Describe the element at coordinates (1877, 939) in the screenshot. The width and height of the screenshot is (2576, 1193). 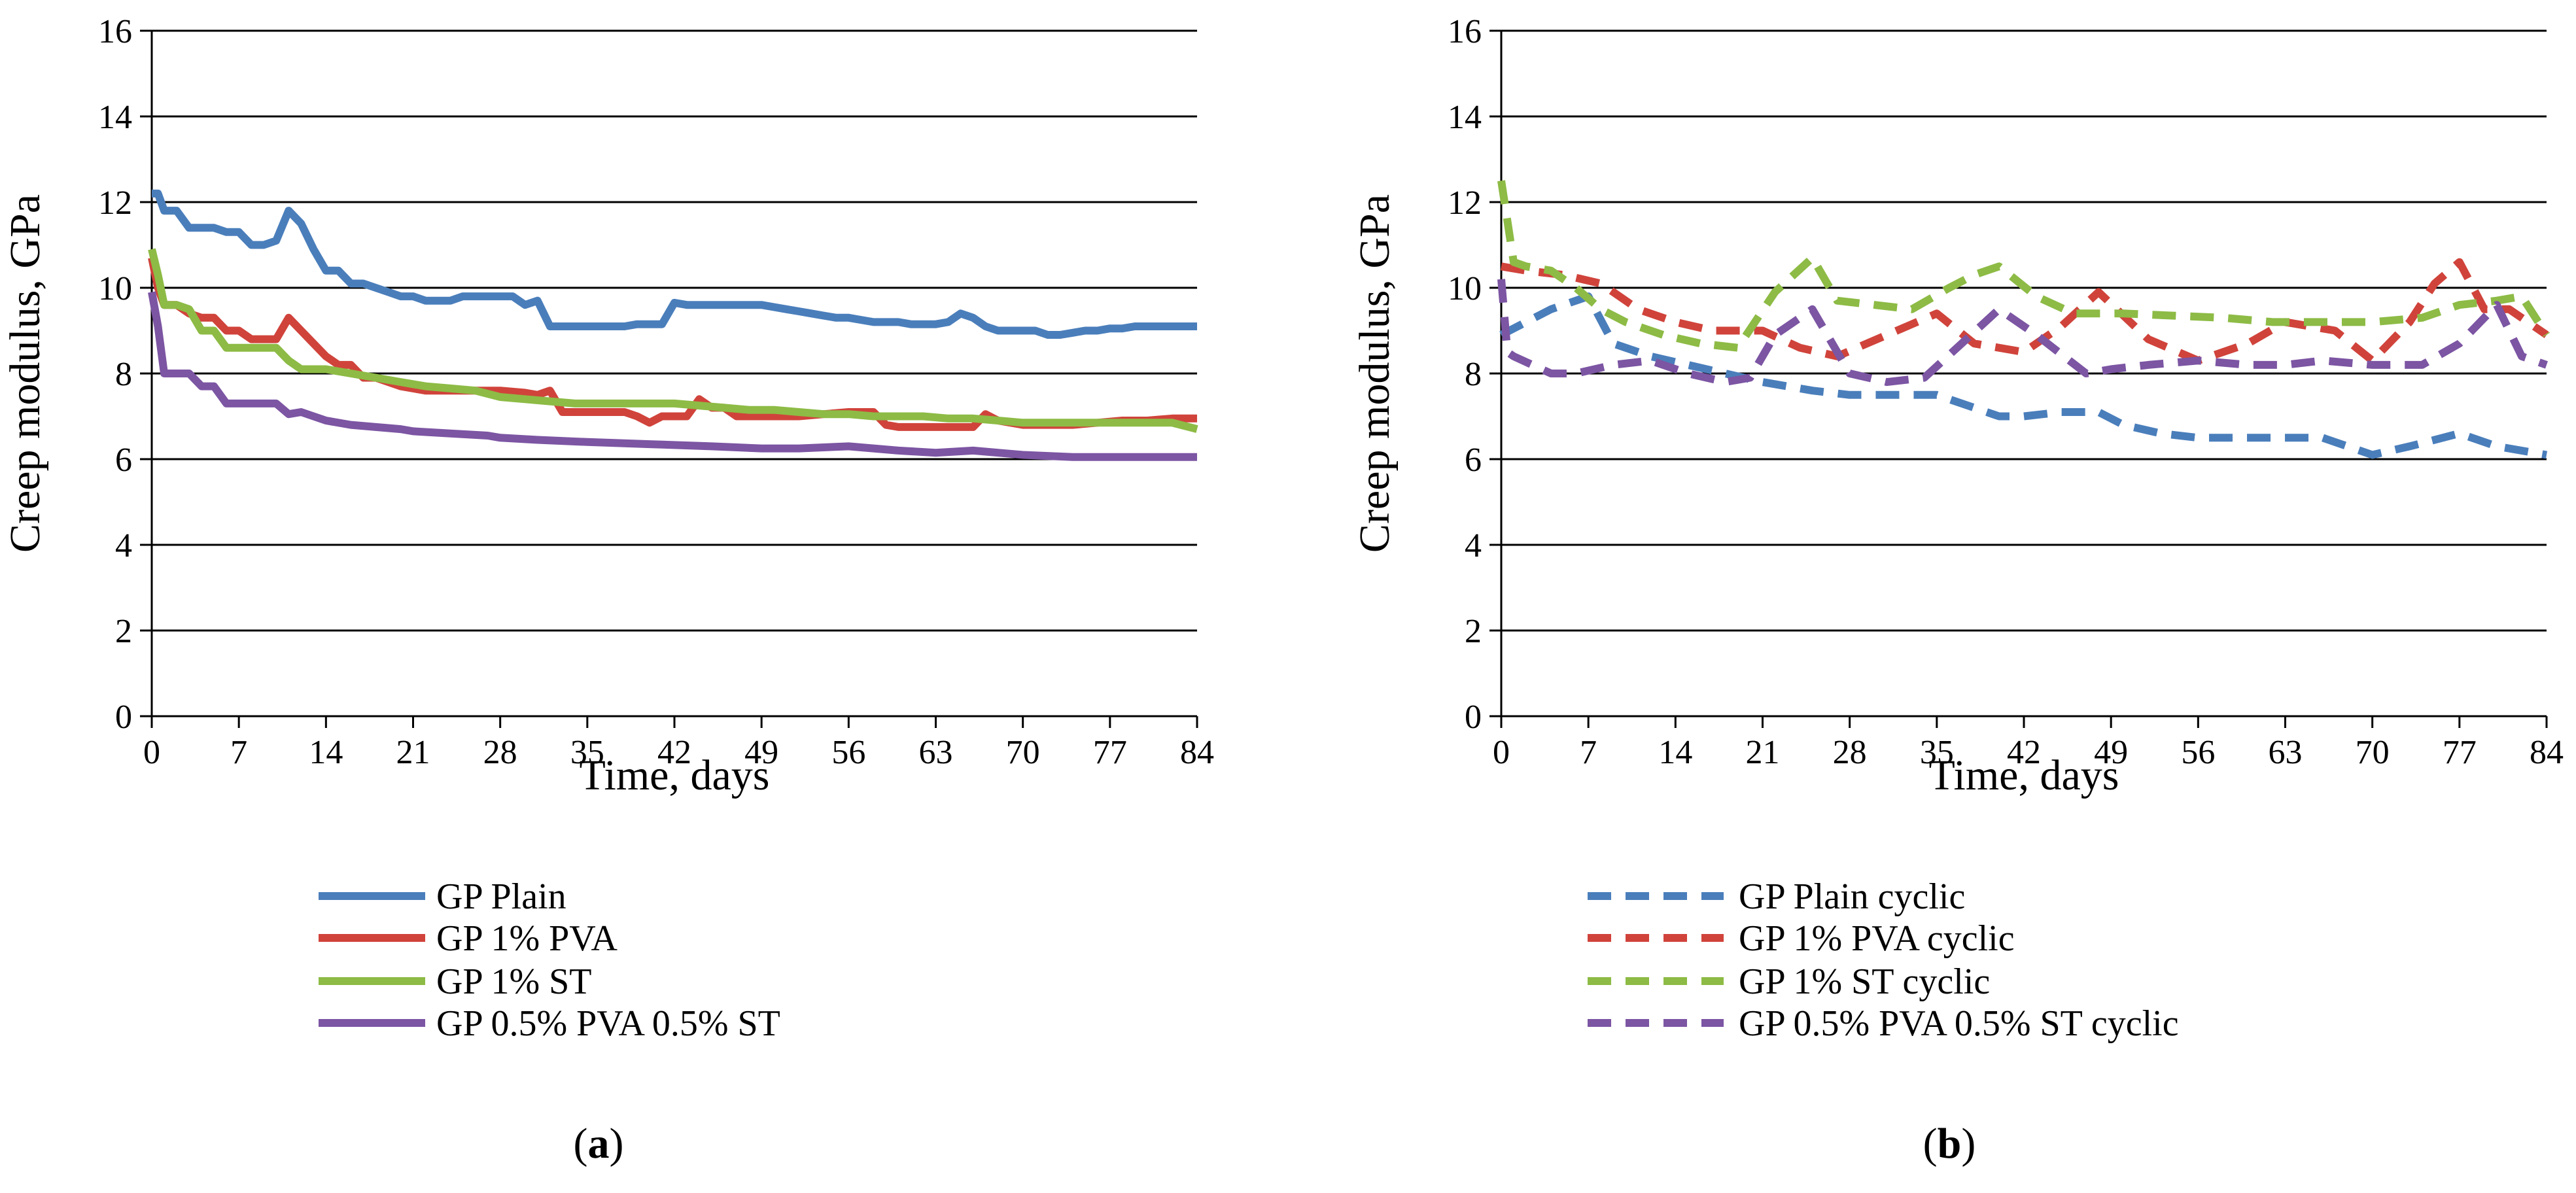
I see `legend-label: GP 1% PVA cyclic` at that location.